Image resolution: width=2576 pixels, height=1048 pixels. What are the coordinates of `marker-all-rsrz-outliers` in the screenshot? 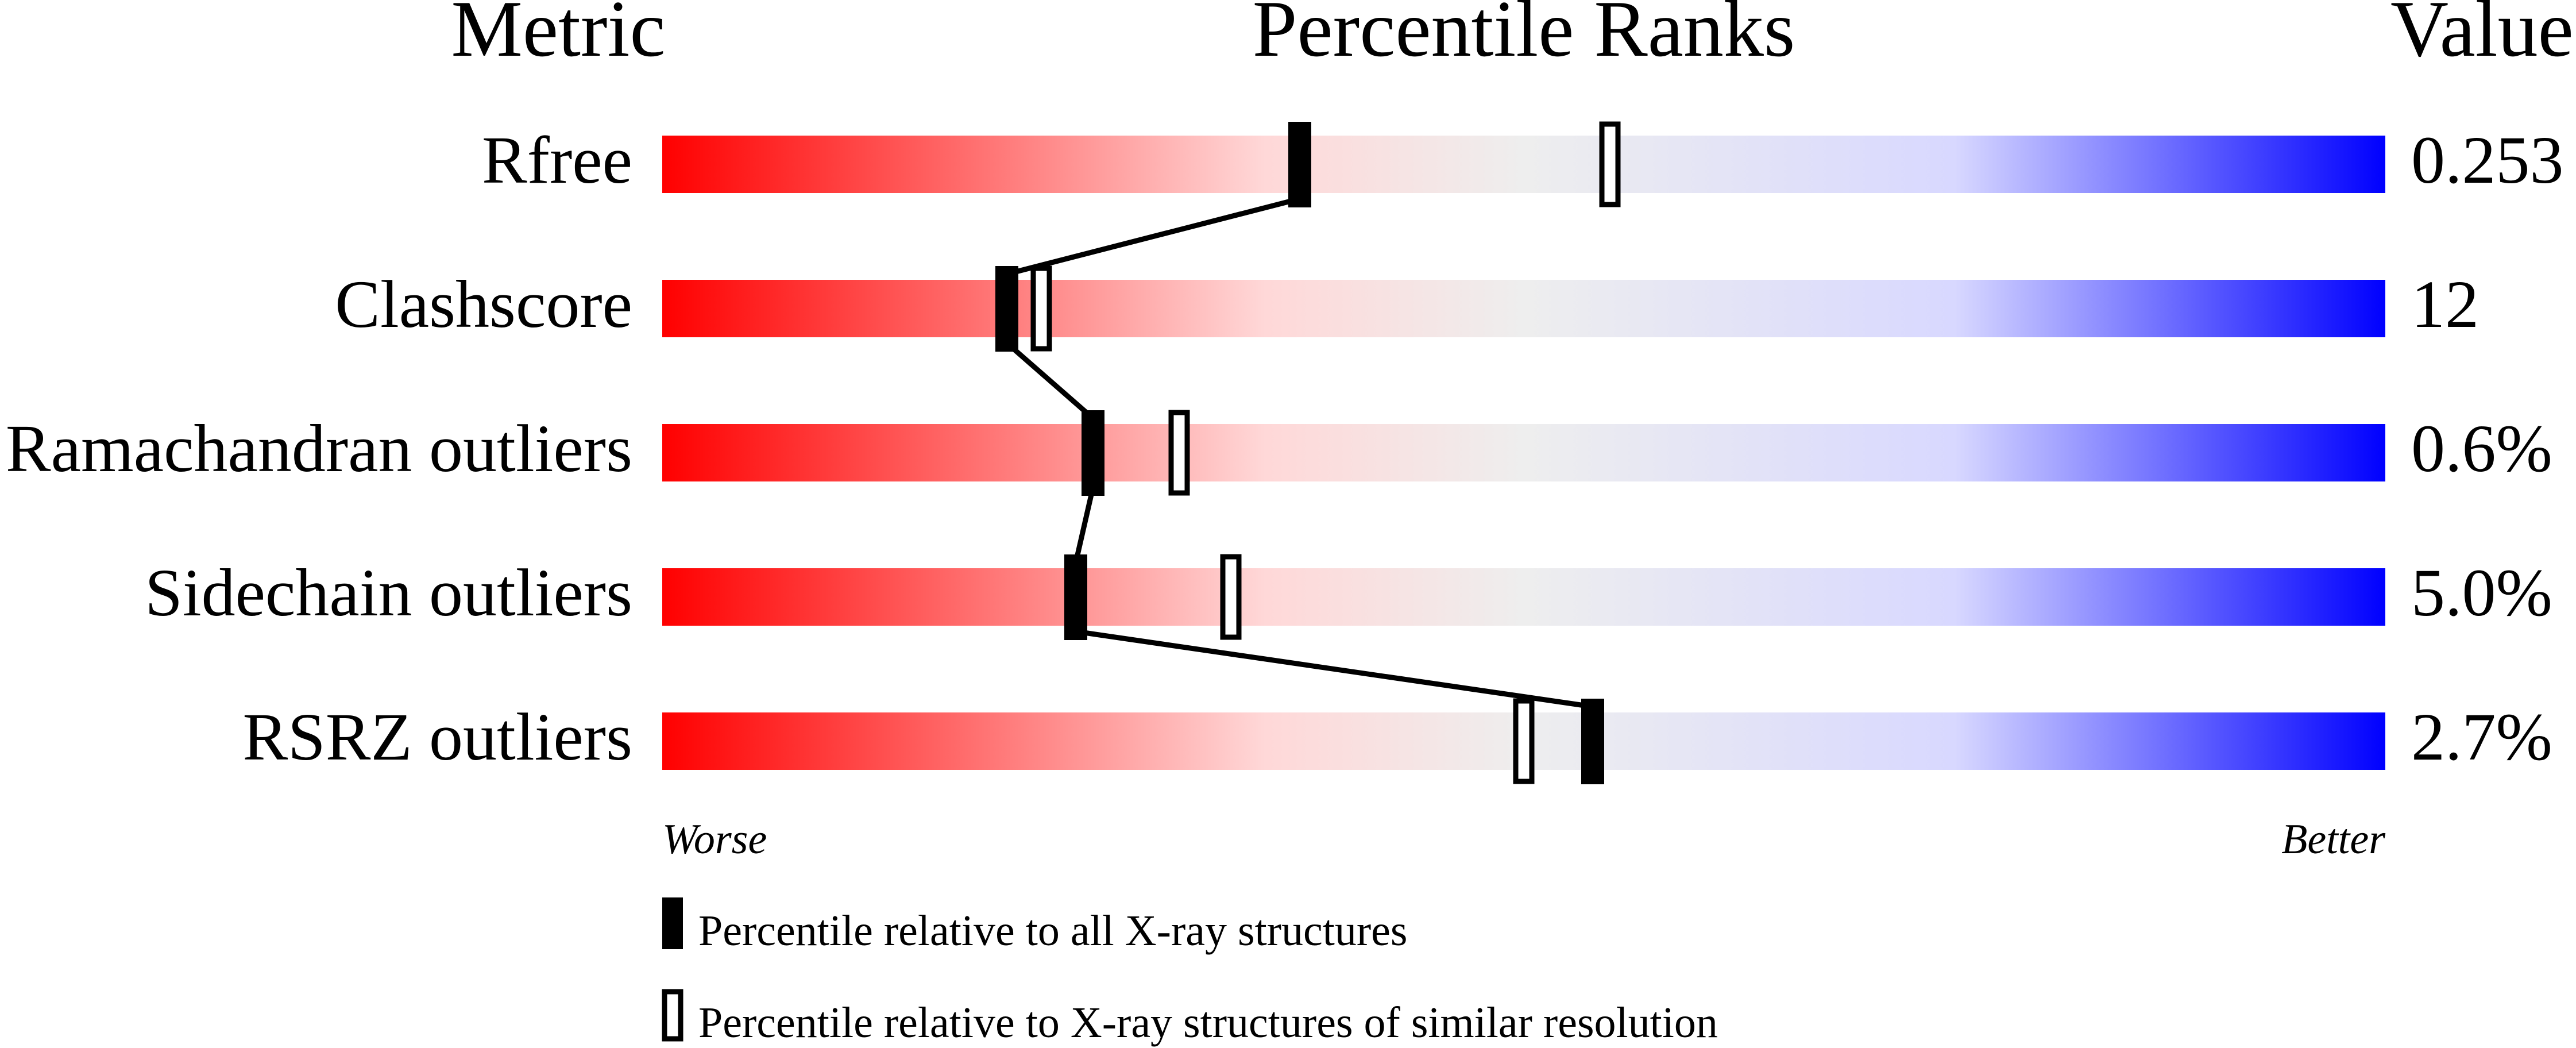 It's located at (1592, 741).